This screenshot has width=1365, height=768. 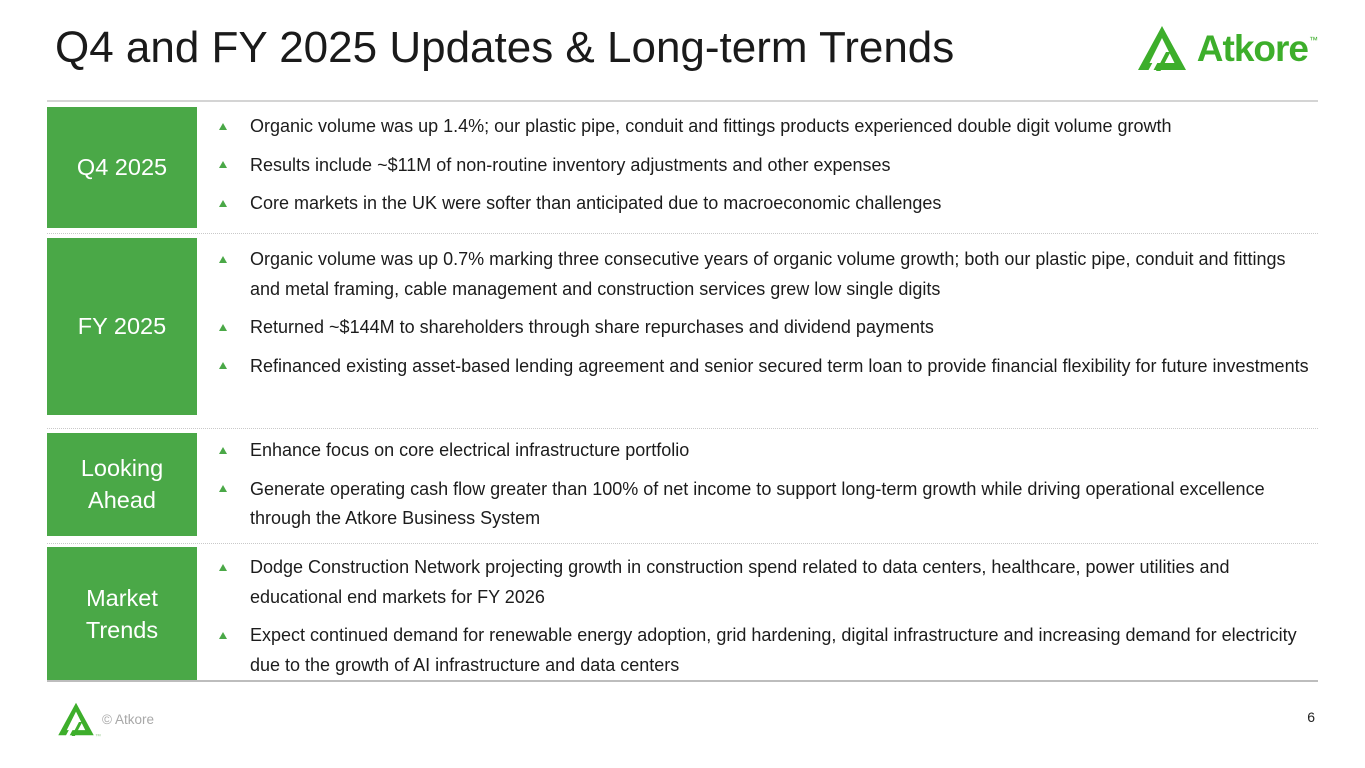 I want to click on footer-atkore-triangle-icon, so click(x=76, y=721).